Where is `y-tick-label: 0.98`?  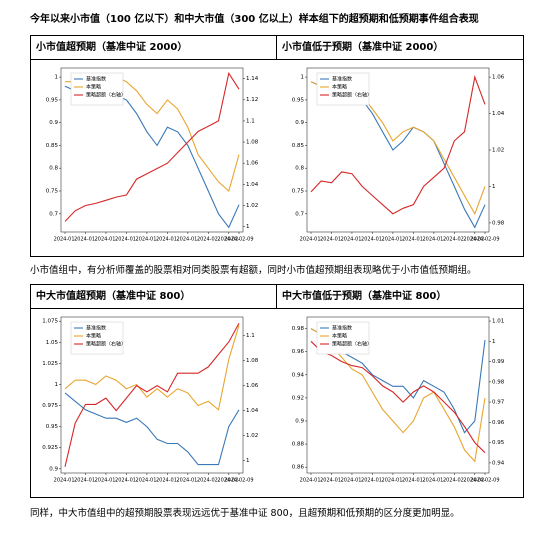 y-tick-label: 0.98 is located at coordinates (298, 329).